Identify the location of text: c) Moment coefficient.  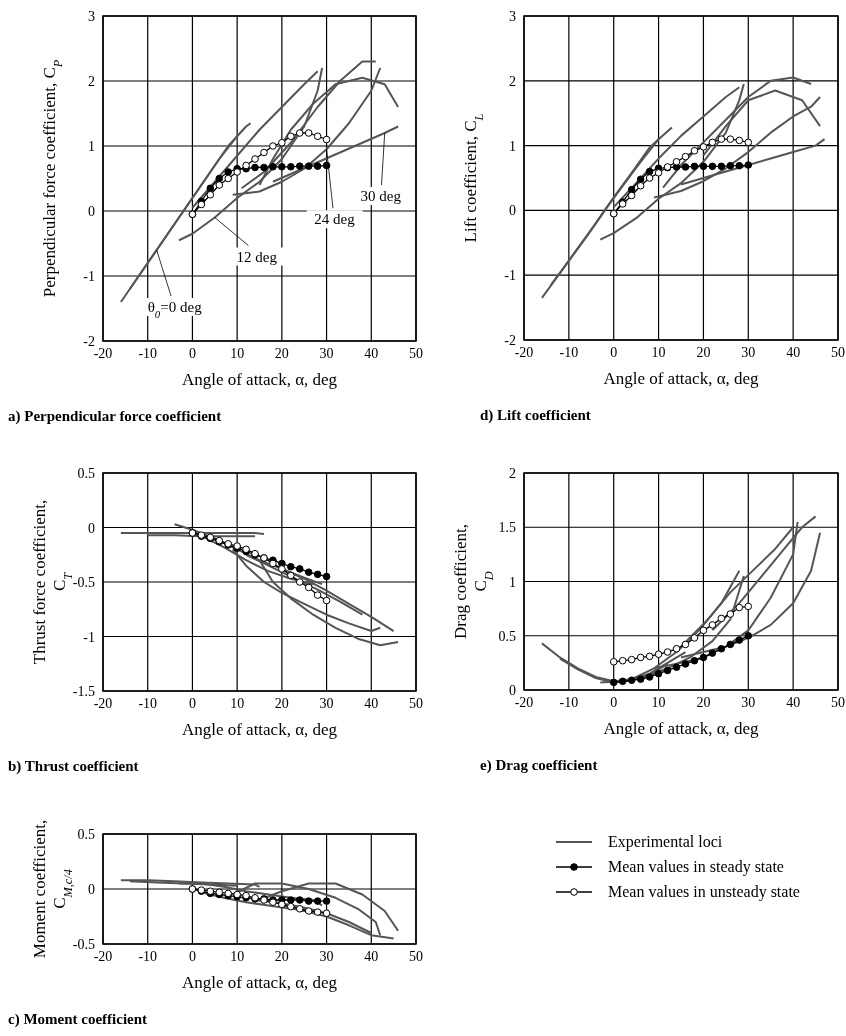
(78, 1019).